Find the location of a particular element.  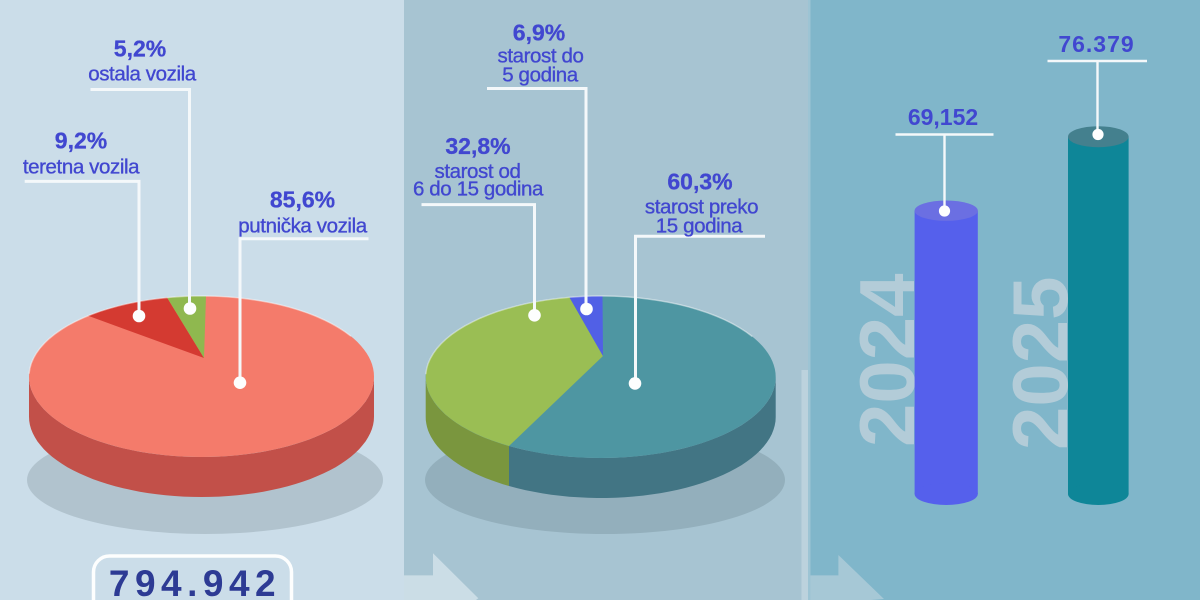

svg-text: 15 godina is located at coordinates (699, 226).